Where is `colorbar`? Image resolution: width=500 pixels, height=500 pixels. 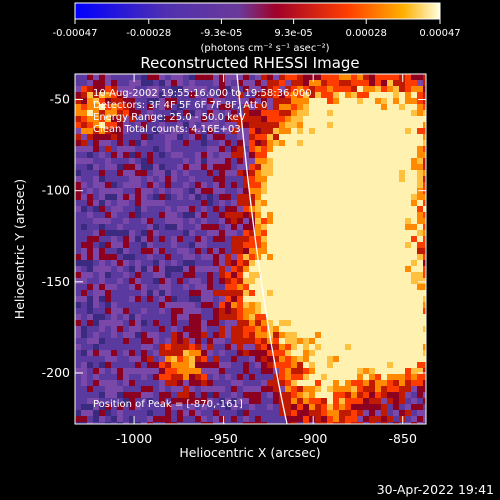 colorbar is located at coordinates (257, 11).